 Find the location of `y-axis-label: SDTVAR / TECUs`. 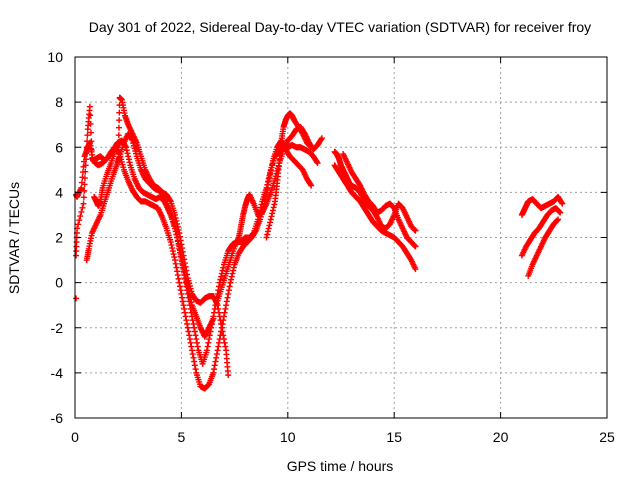

y-axis-label: SDTVAR / TECUs is located at coordinates (14, 238).